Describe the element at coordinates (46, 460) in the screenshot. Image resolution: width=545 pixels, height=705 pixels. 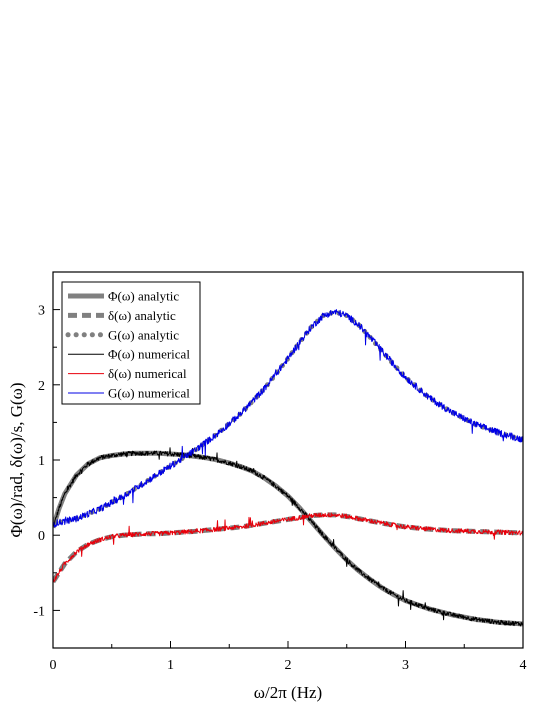
I see `y-axis-ticks: -1 0 1 2 3` at that location.